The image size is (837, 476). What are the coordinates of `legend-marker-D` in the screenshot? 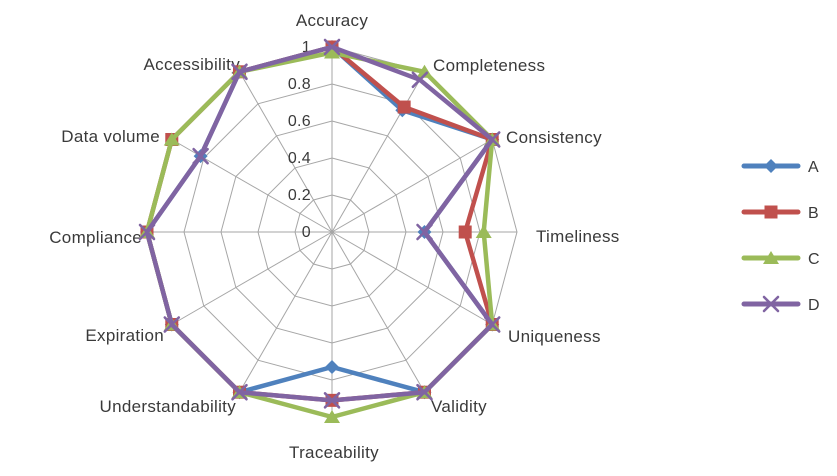 It's located at (771, 304).